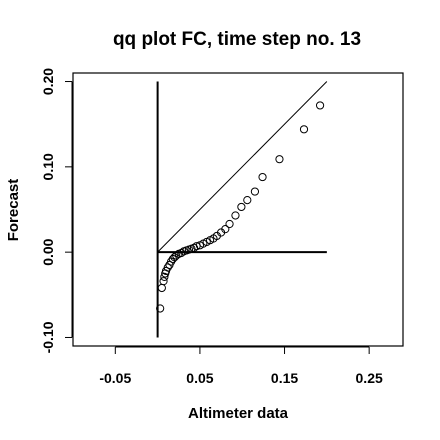 This screenshot has width=440, height=440. I want to click on x-axis-label: Altimeter data, so click(238, 413).